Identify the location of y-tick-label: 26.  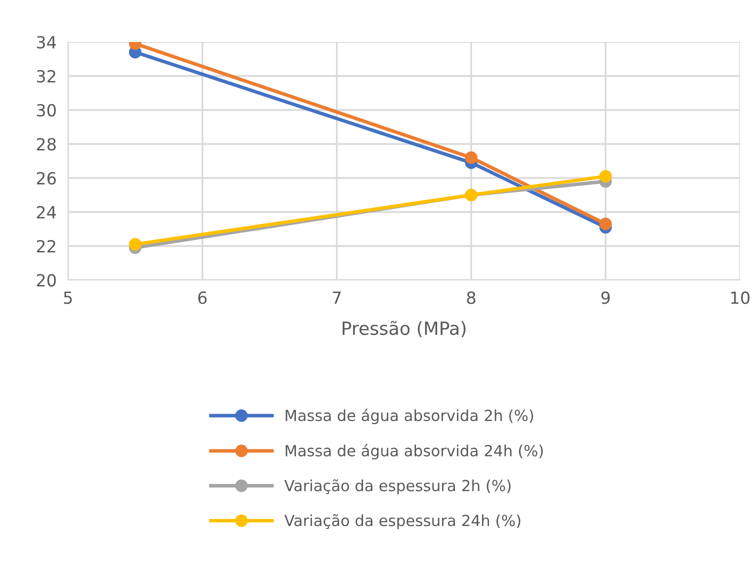
(46, 178).